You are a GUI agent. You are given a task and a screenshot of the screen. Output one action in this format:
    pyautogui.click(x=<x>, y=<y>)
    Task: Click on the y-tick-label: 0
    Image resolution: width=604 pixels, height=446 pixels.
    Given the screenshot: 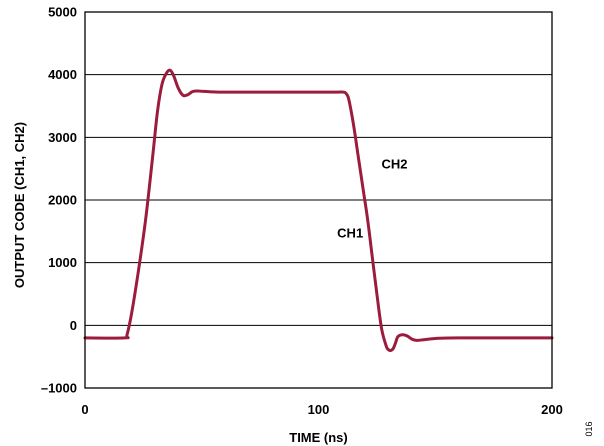 What is the action you would take?
    pyautogui.click(x=73, y=325)
    